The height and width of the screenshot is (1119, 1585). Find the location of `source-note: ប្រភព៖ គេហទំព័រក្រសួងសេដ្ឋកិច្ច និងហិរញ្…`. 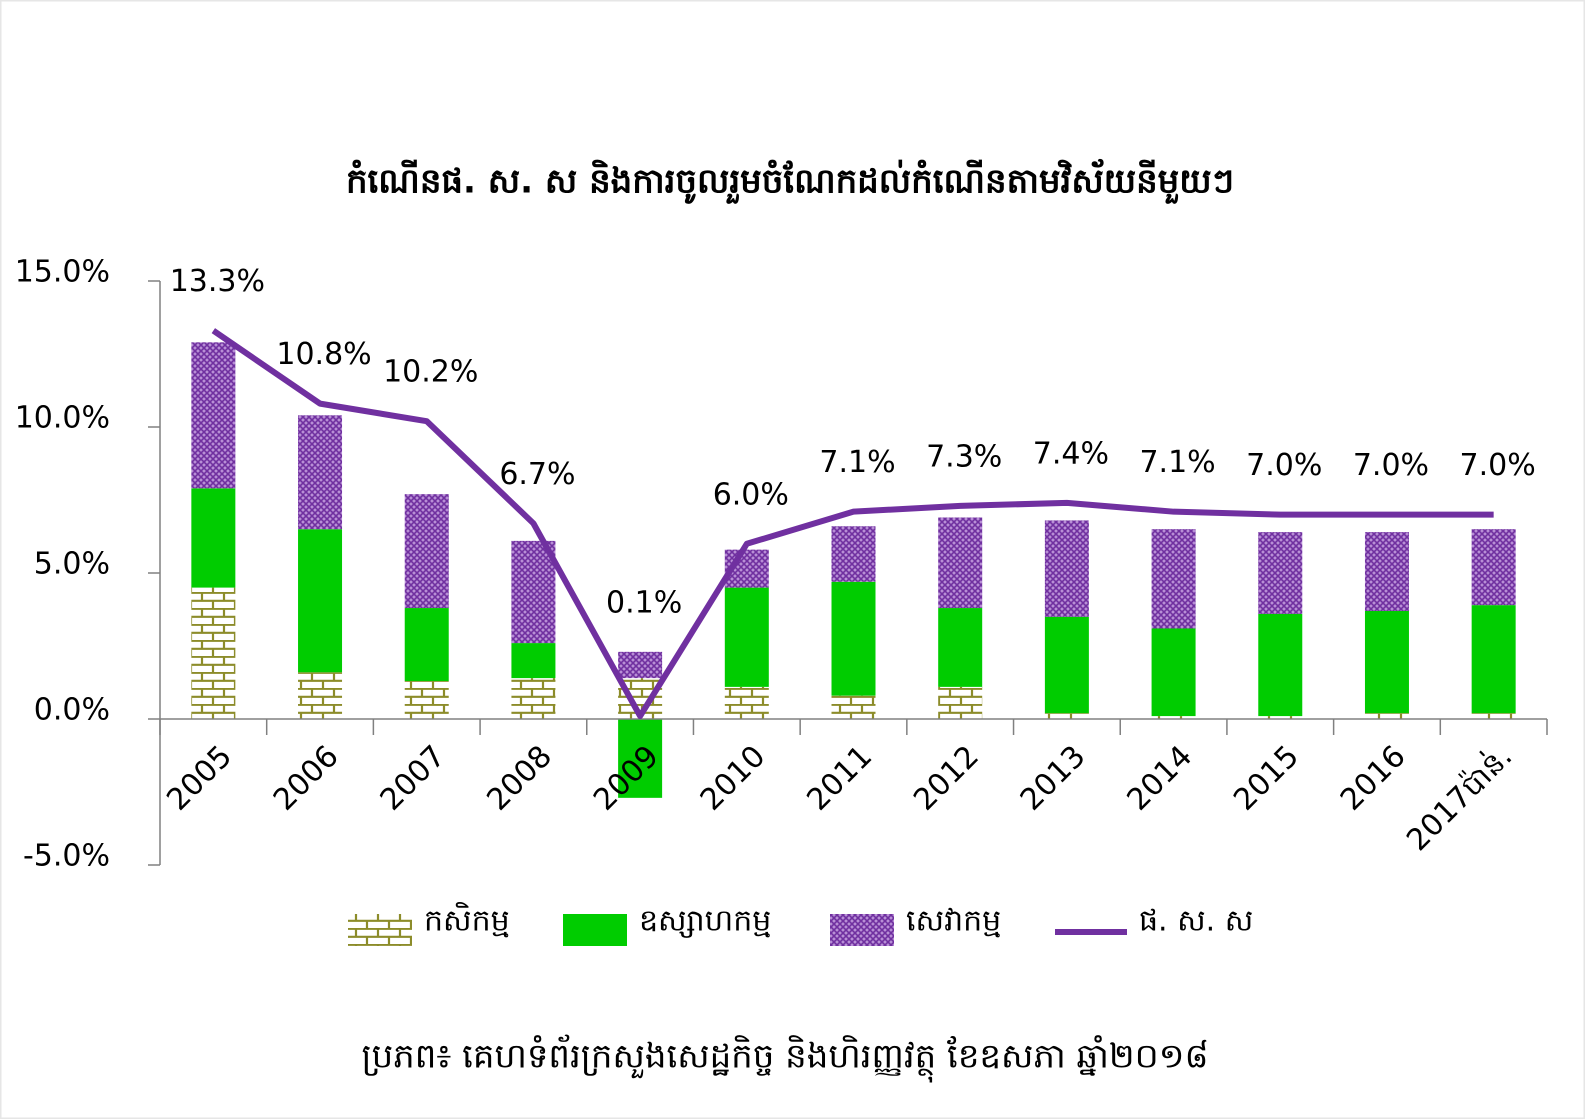

source-note: ប្រភព៖ គេហទំព័រក្រសួងសេដ្ឋកិច្ច និងហិរញ្… is located at coordinates (784, 1058).